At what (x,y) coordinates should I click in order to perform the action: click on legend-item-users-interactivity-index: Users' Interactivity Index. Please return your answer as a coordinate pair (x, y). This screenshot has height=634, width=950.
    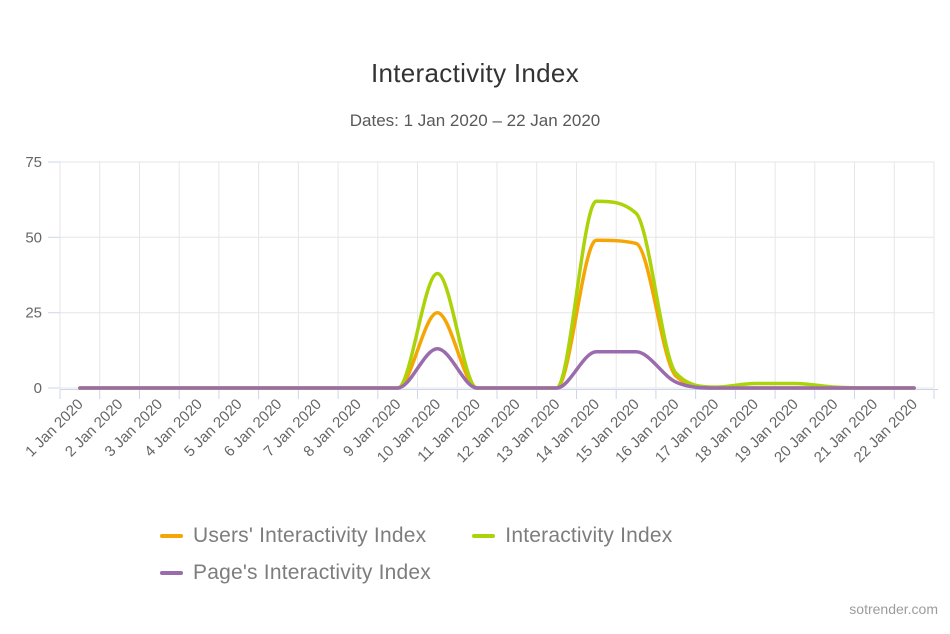
    Looking at the image, I should click on (293, 536).